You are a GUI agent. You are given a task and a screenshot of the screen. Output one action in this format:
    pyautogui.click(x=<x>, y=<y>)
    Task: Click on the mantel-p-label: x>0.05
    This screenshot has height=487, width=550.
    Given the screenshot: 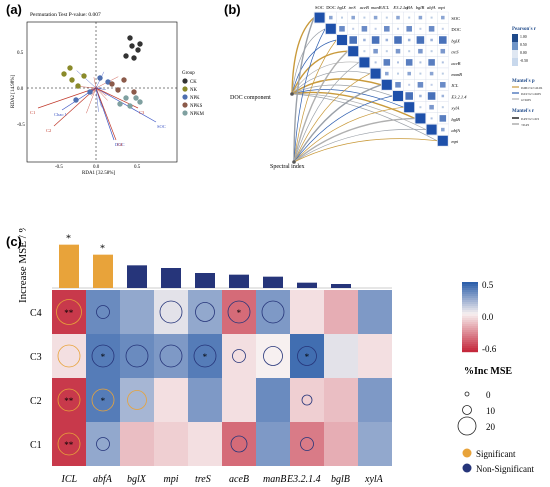 What is the action you would take?
    pyautogui.click(x=526, y=100)
    